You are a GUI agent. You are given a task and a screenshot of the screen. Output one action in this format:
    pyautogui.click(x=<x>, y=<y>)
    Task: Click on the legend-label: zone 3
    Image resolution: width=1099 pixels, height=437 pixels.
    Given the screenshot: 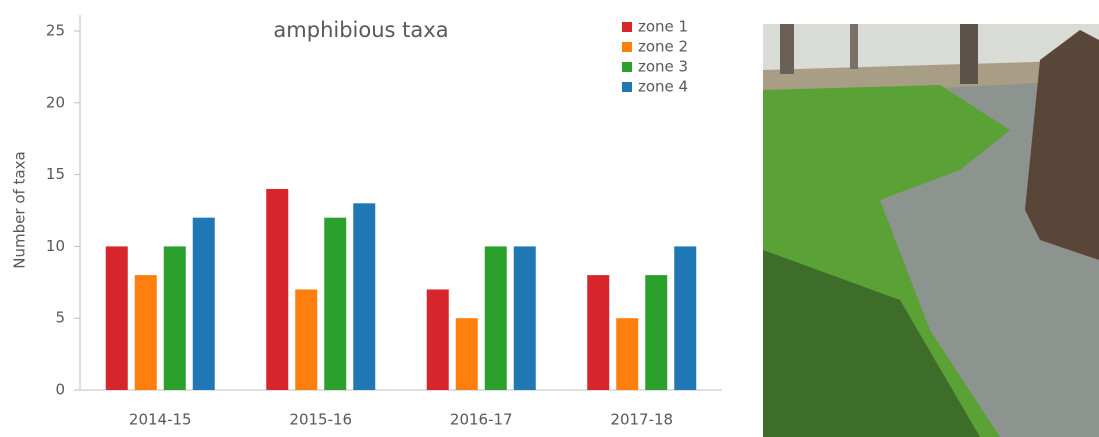 What is the action you would take?
    pyautogui.click(x=663, y=67)
    